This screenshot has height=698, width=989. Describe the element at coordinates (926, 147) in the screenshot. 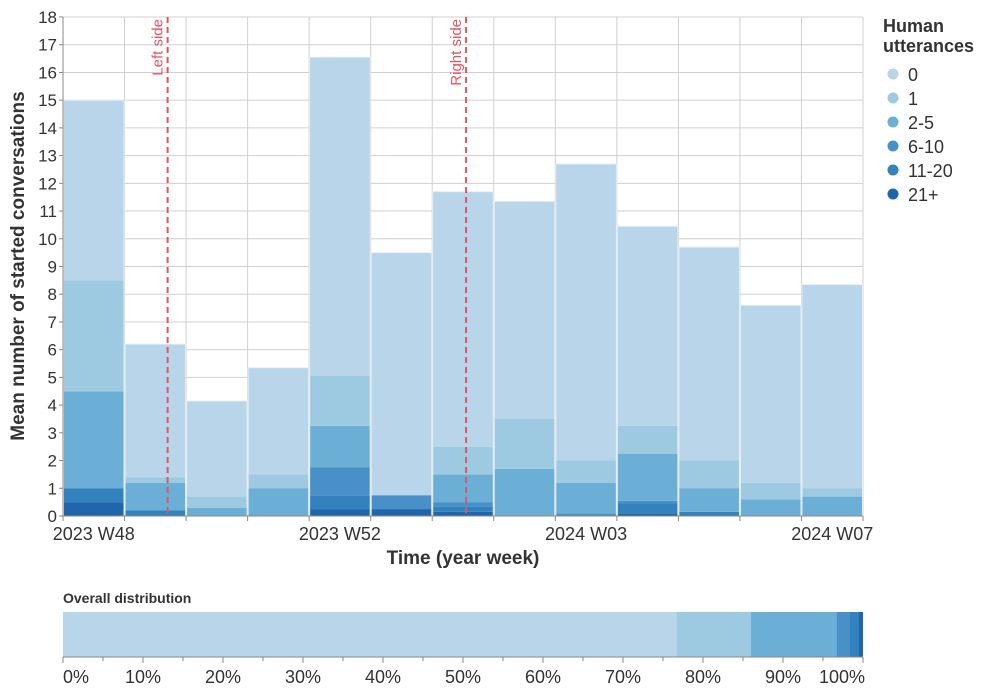

I see `legend-label: 6-10` at that location.